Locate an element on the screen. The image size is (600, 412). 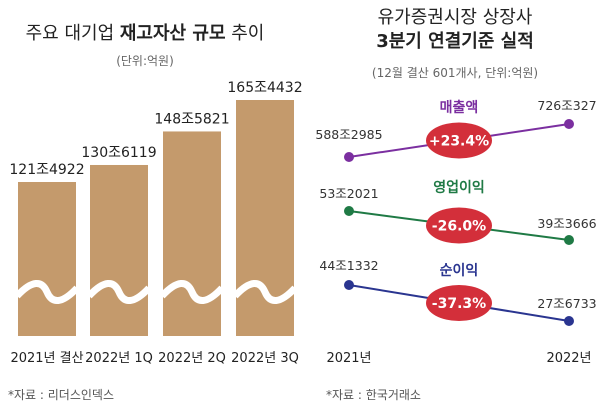
series-start-label-1: 53조2021 is located at coordinates (348, 193).